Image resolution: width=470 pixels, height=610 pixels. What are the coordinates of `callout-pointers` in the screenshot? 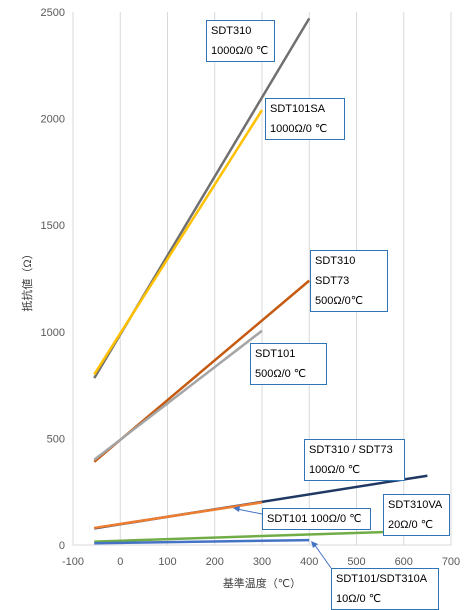 It's located at (282, 537).